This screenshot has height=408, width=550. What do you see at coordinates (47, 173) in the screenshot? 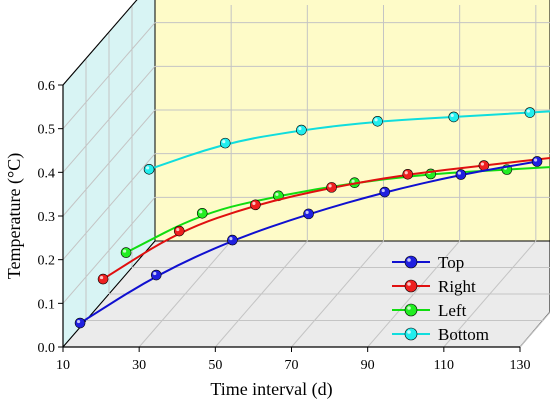
I see `y-tick-label: 0.4` at bounding box center [47, 173].